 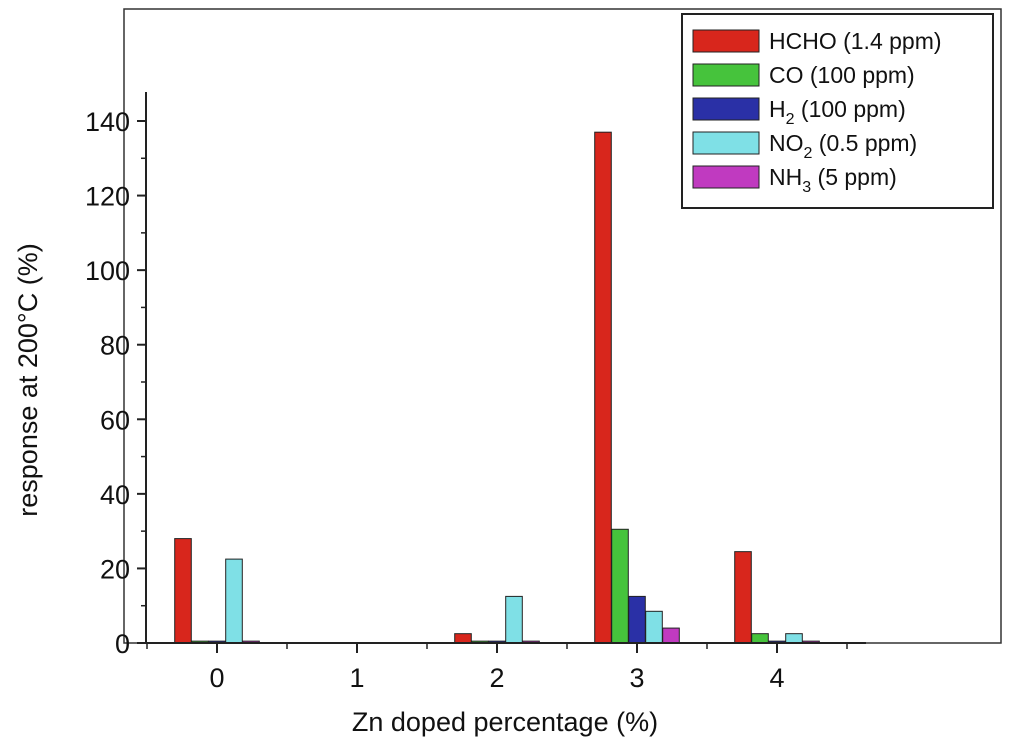 I want to click on legend-label: NH3 (5 ppm), so click(x=833, y=180).